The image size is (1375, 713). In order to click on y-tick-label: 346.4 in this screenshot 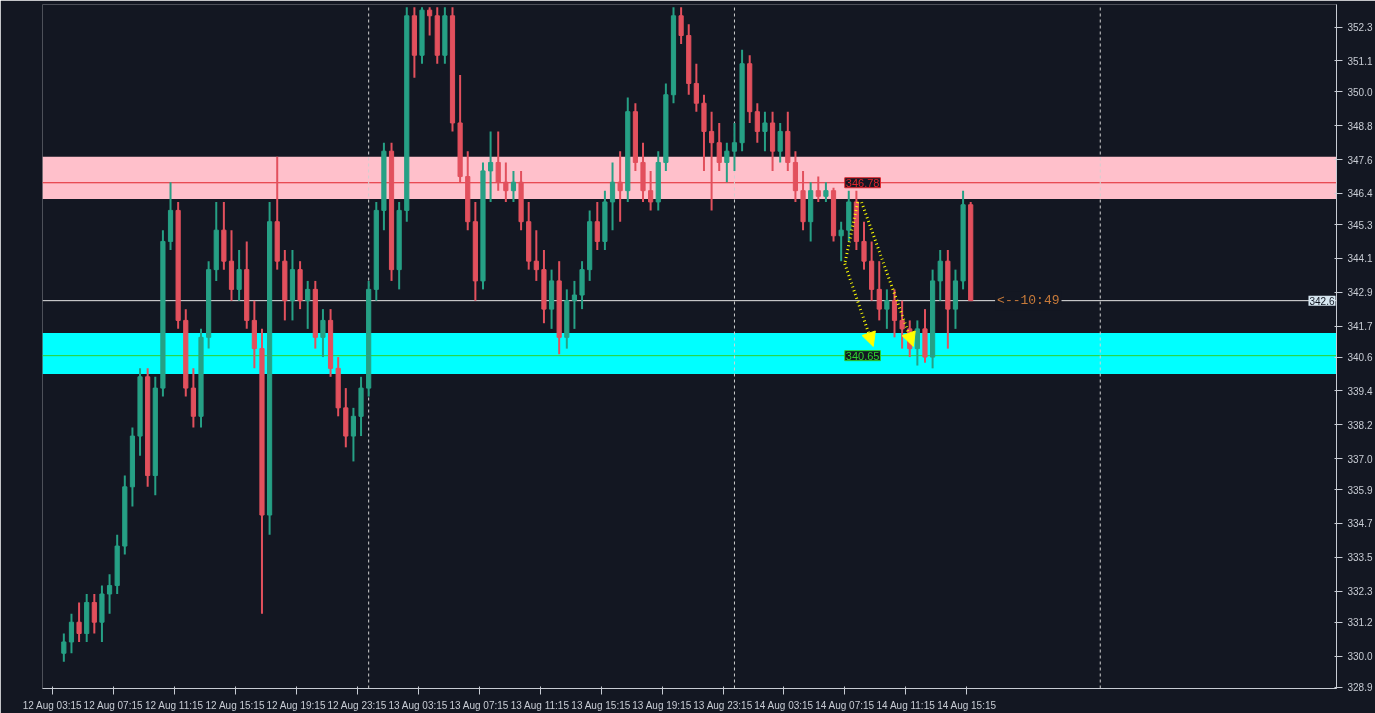, I will do `click(1360, 194)`.